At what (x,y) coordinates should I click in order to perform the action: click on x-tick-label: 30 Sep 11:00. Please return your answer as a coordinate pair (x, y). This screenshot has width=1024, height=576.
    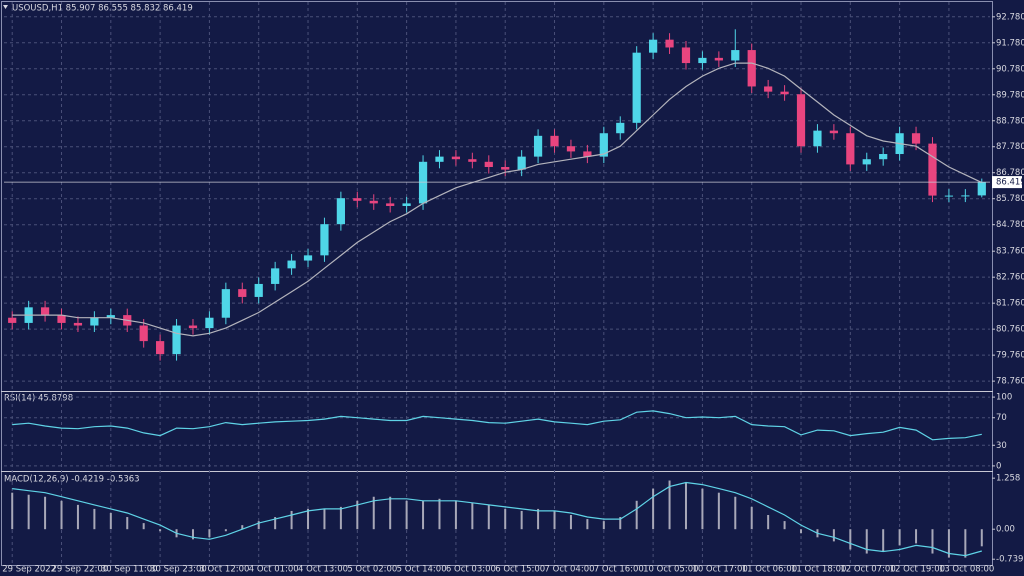
    Looking at the image, I should click on (129, 570).